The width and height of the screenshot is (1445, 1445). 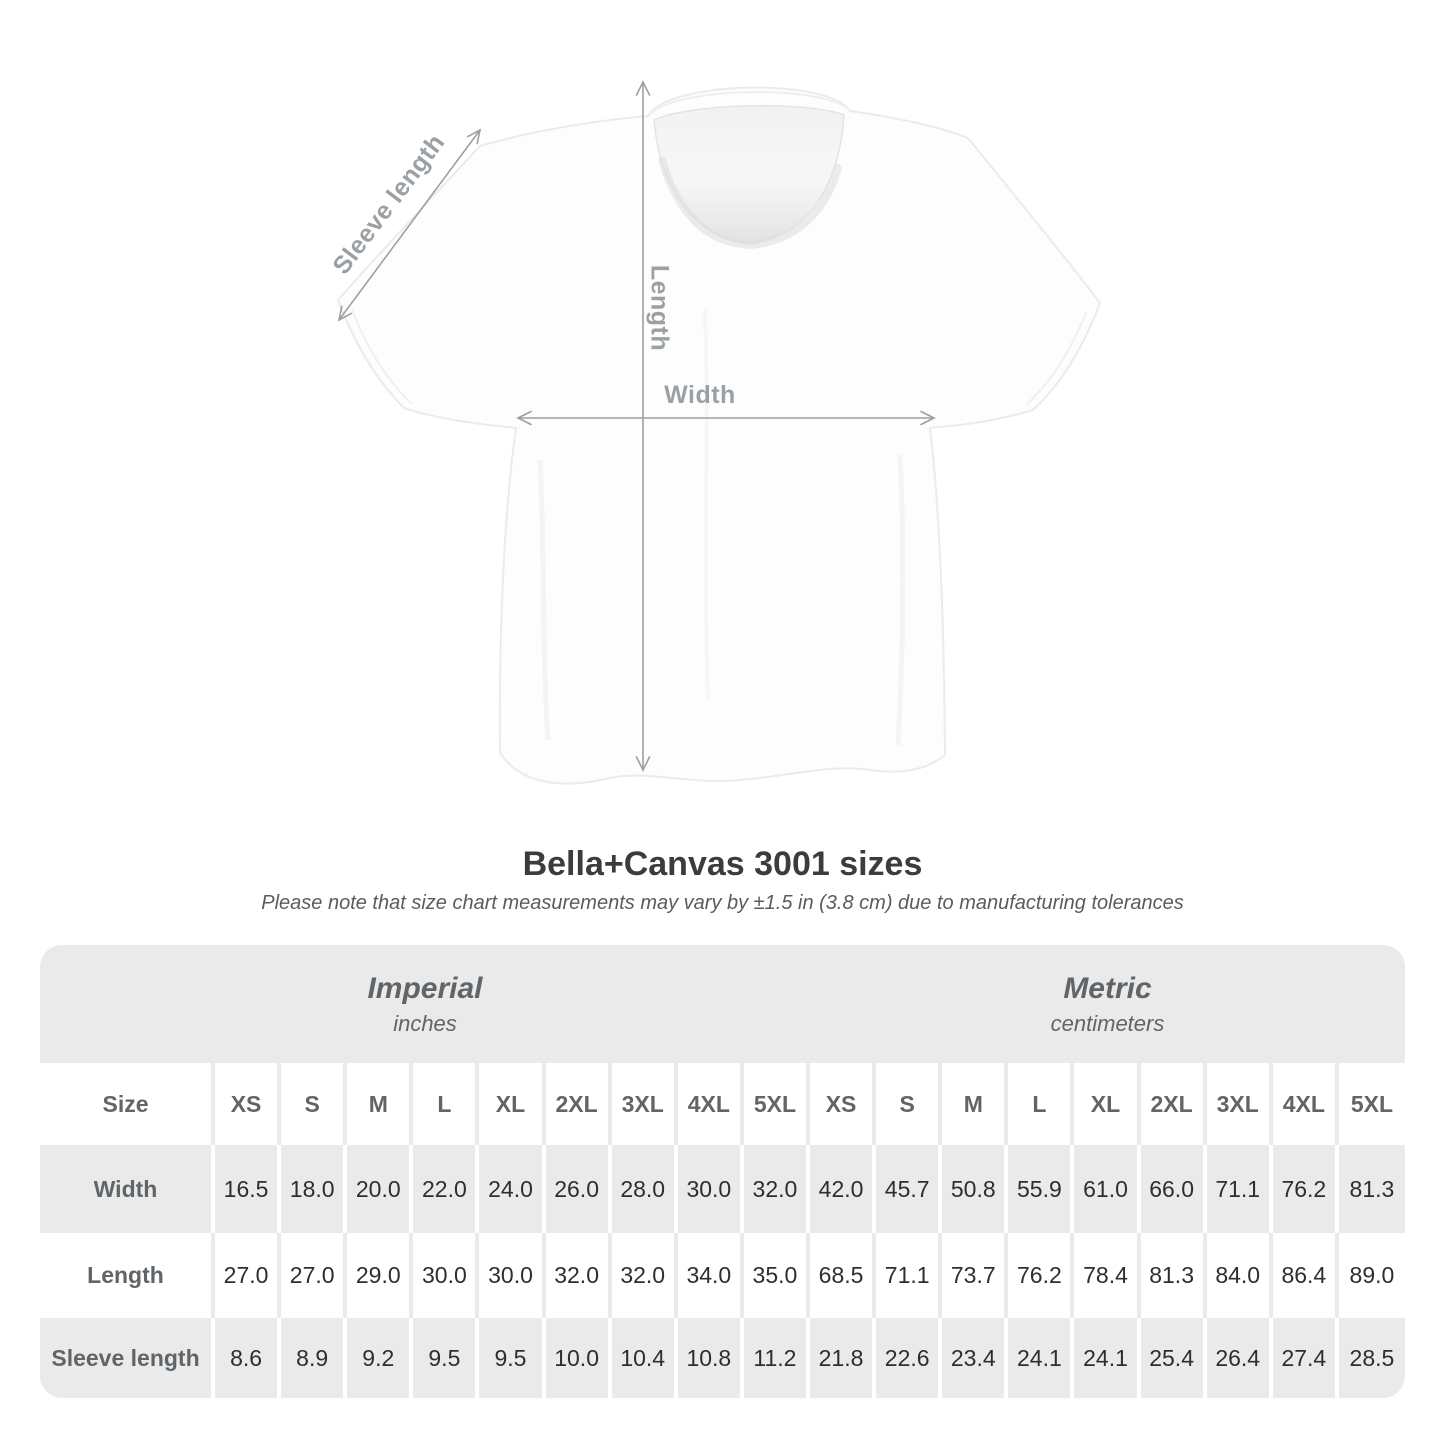 I want to click on measurement-cell: 55.9, so click(x=1041, y=1189).